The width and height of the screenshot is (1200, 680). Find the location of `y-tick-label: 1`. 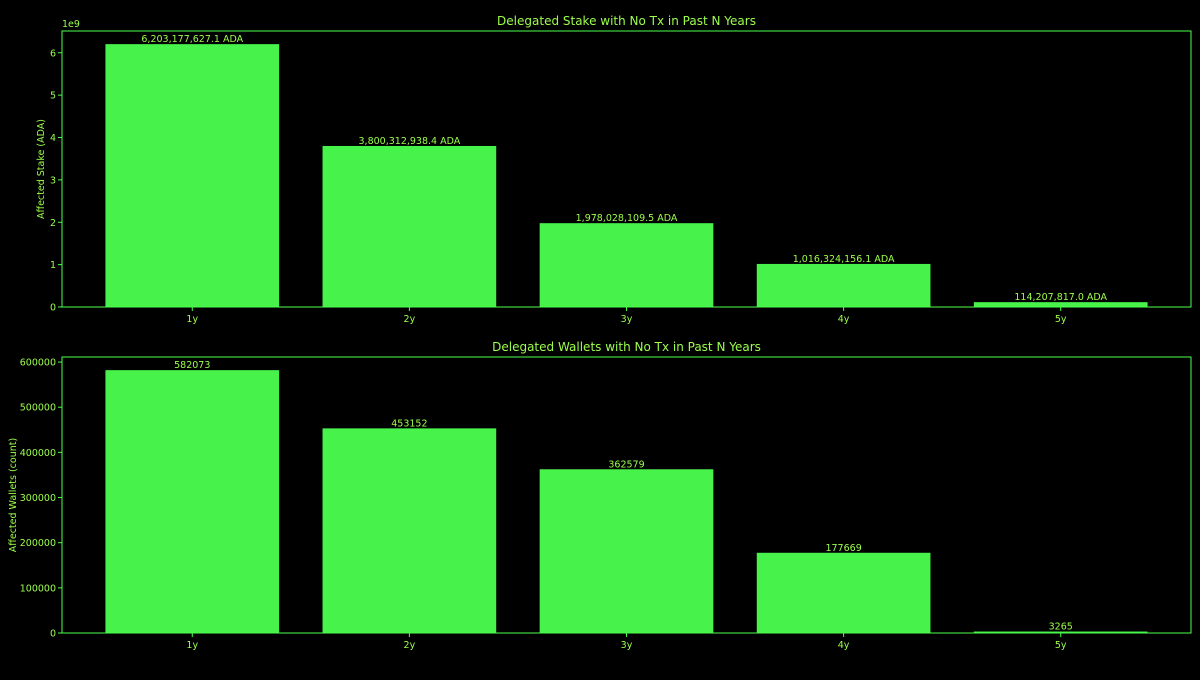

y-tick-label: 1 is located at coordinates (53, 265).